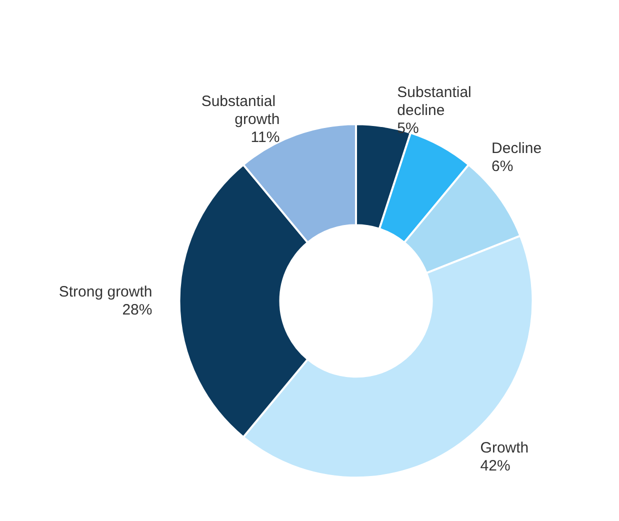 The width and height of the screenshot is (619, 521). Describe the element at coordinates (240, 110) in the screenshot. I see `slice-label: Substantial growth` at that location.